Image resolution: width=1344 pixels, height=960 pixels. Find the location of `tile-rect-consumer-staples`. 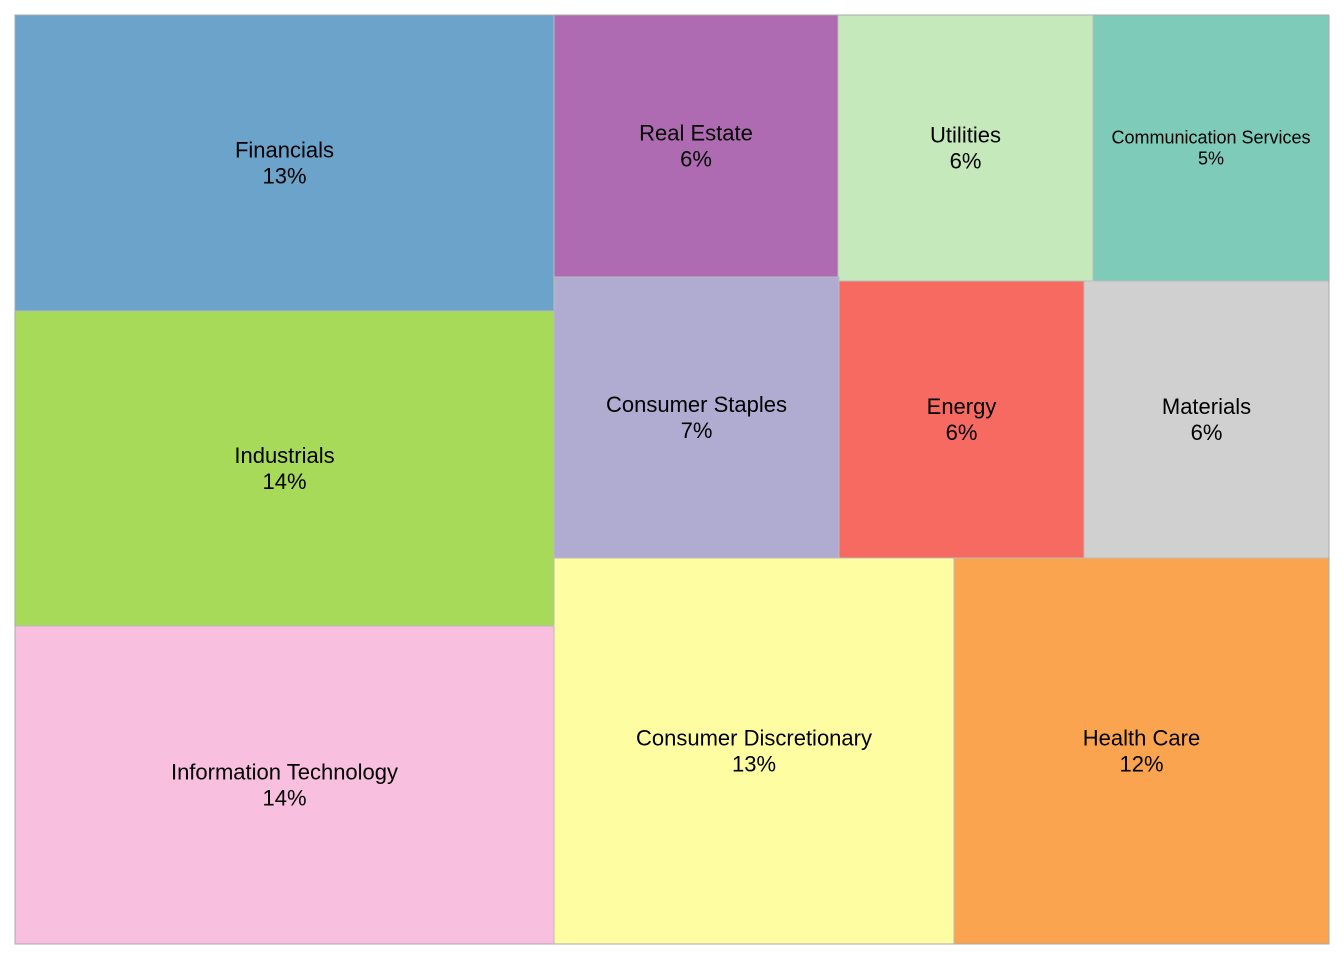

tile-rect-consumer-staples is located at coordinates (696, 417).